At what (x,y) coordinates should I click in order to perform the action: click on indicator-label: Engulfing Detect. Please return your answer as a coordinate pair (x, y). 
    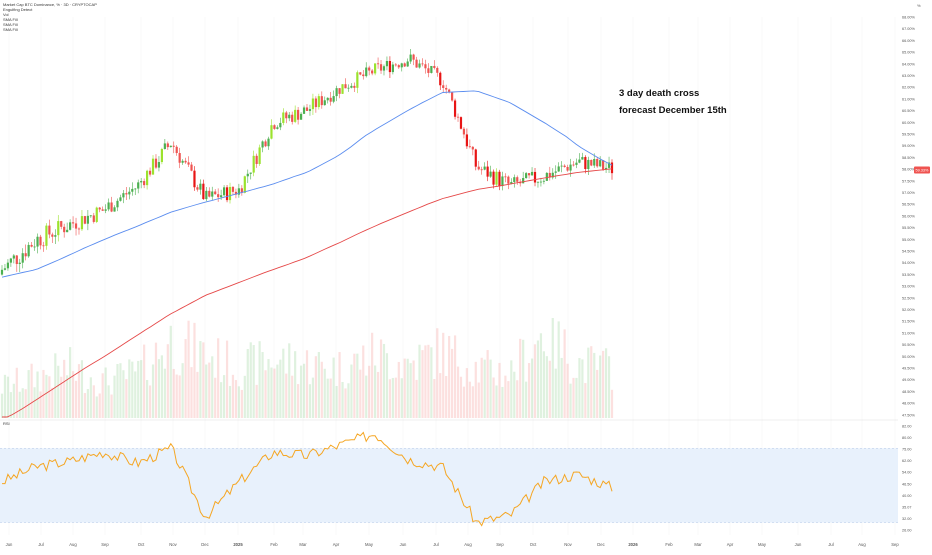
    Looking at the image, I should click on (18, 9).